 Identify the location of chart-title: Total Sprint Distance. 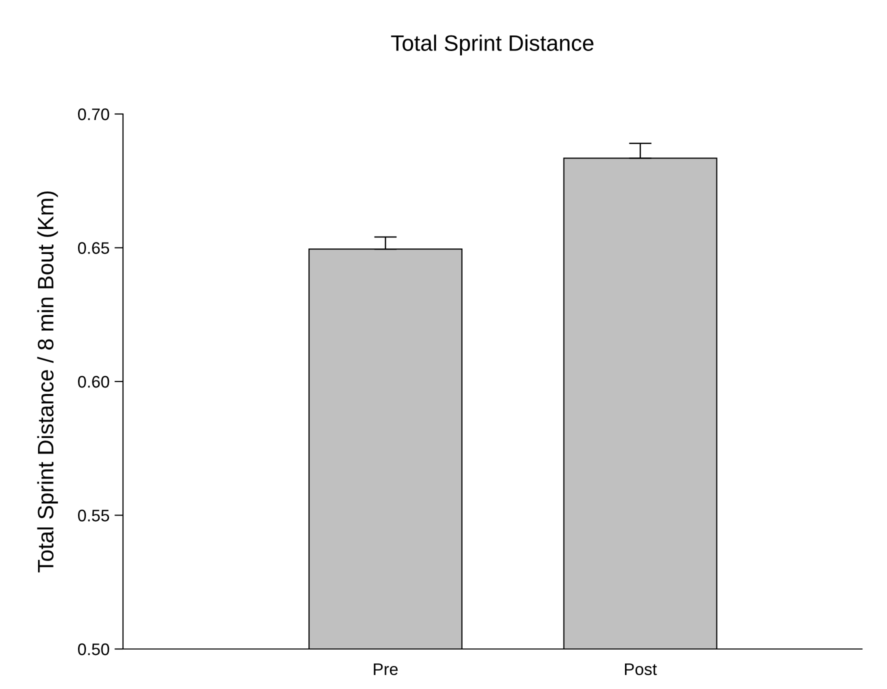
(492, 45).